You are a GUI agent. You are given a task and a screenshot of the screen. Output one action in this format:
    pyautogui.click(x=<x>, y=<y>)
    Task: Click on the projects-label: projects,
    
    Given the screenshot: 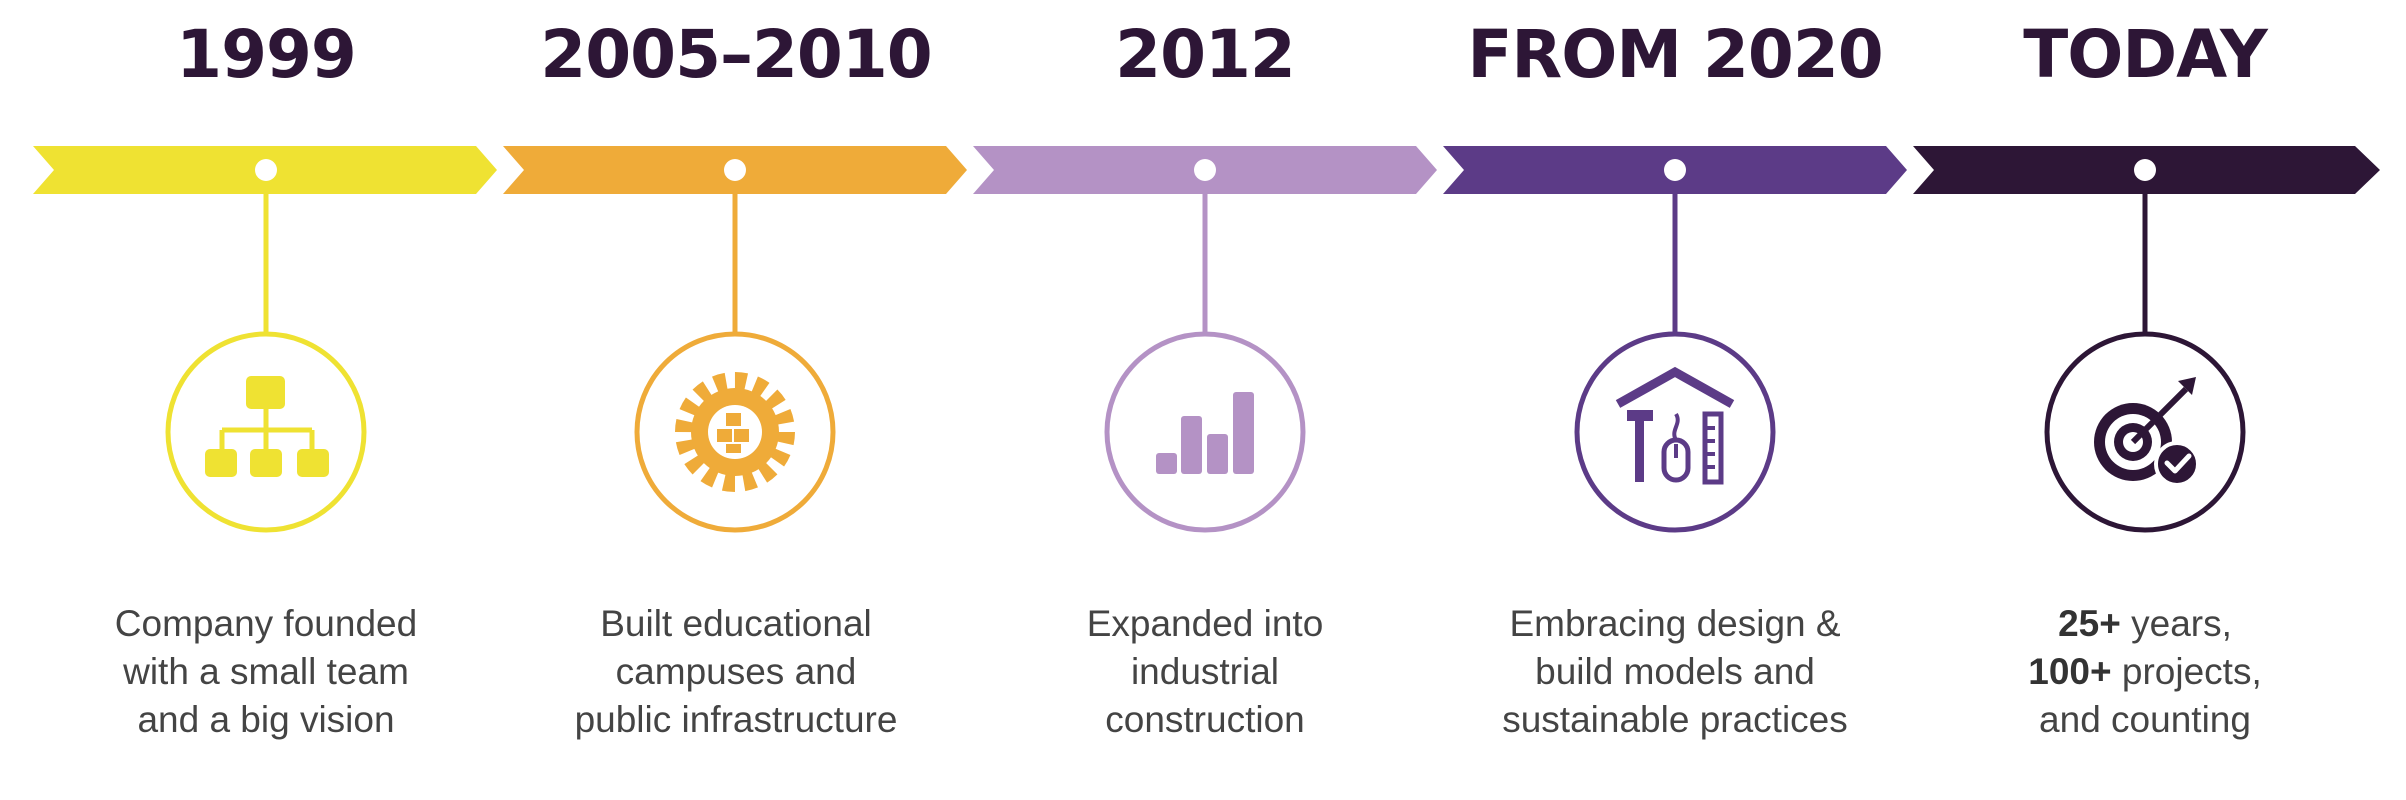 What is the action you would take?
    pyautogui.click(x=2186, y=671)
    